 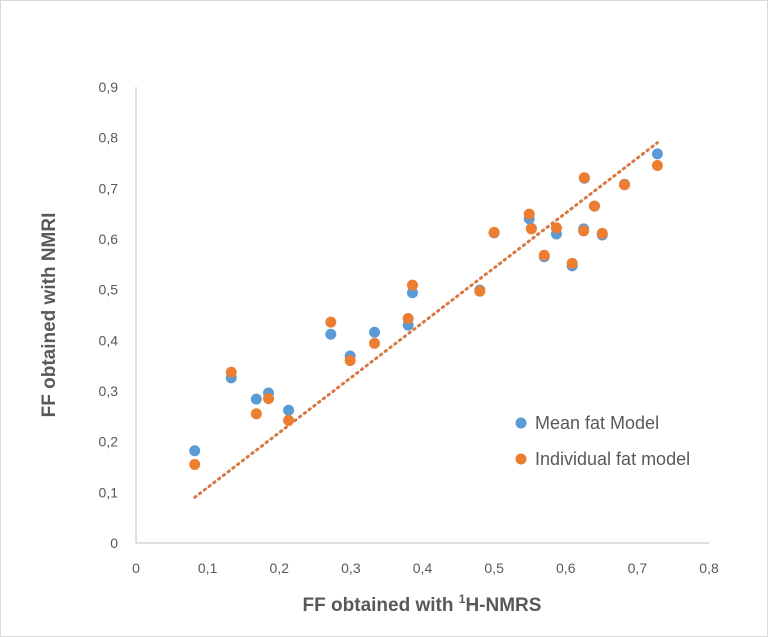 I want to click on y-tick-label: 0,6, so click(x=109, y=239).